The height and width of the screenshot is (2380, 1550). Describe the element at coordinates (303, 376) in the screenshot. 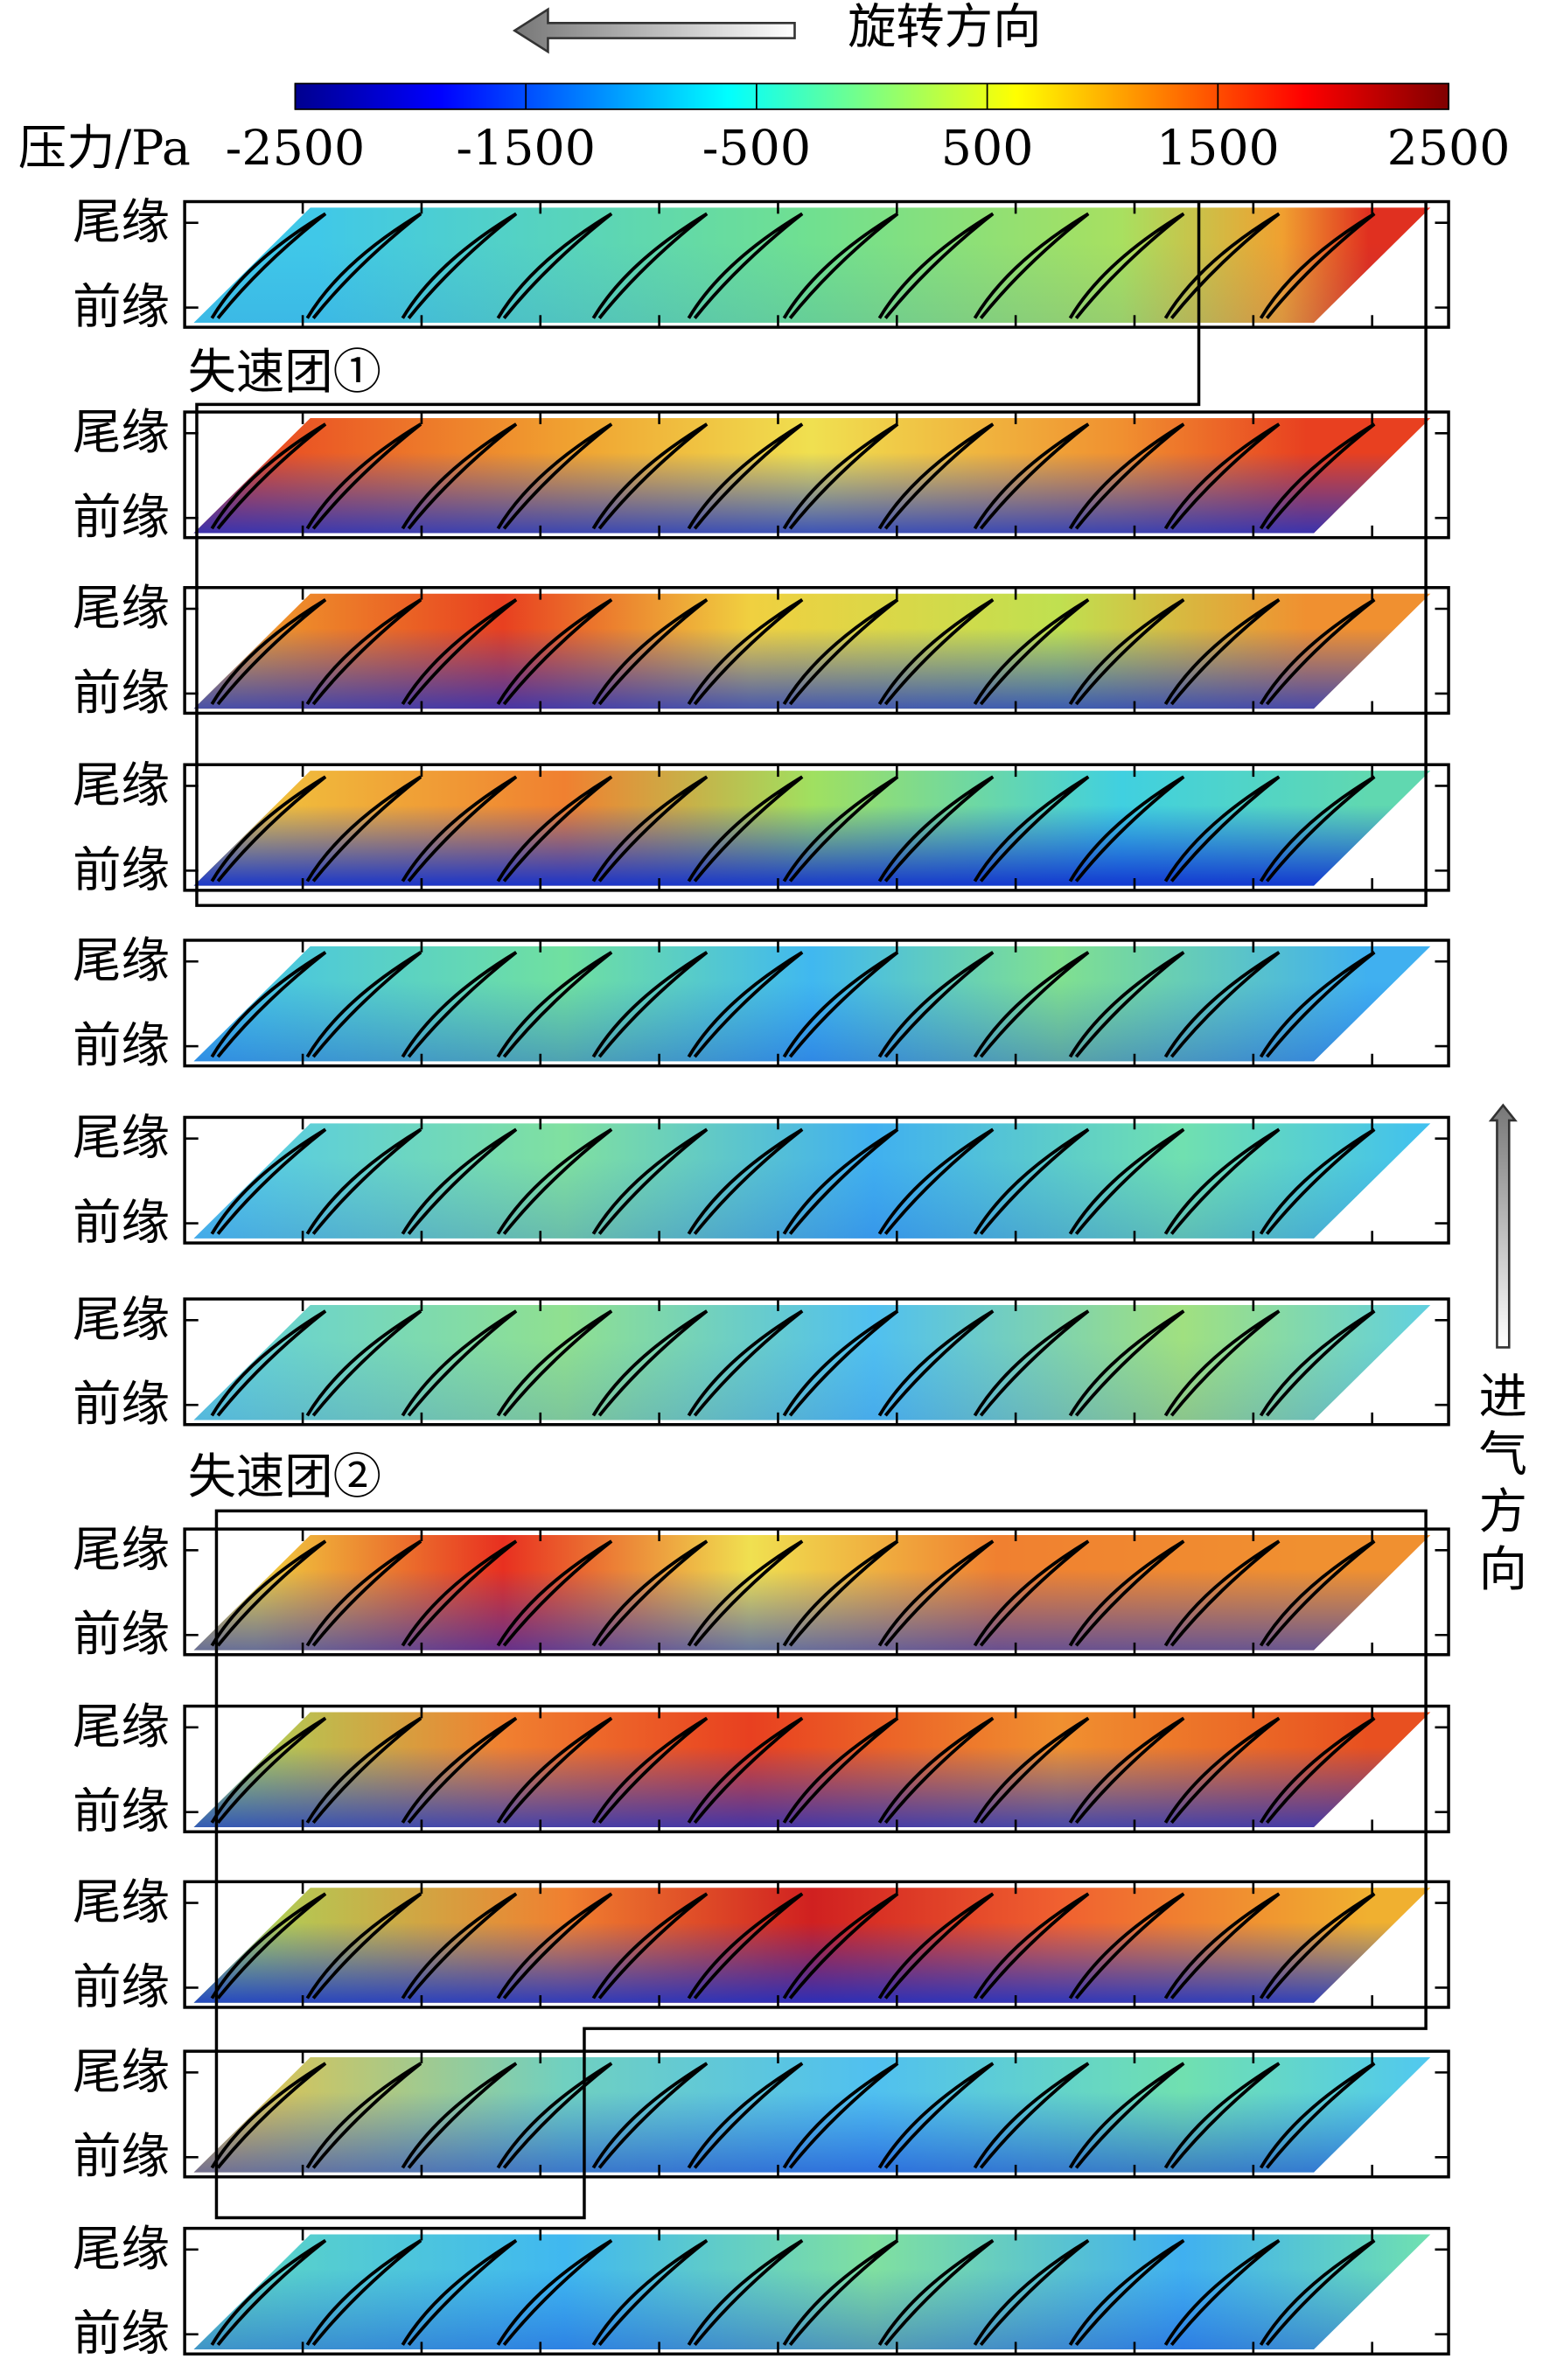

I see `label-bg` at that location.